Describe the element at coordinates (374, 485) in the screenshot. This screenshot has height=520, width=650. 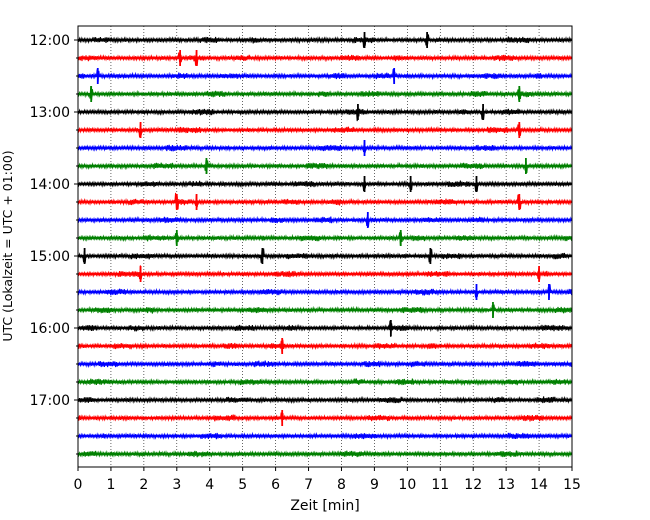
I see `x-tick-label: 9` at that location.